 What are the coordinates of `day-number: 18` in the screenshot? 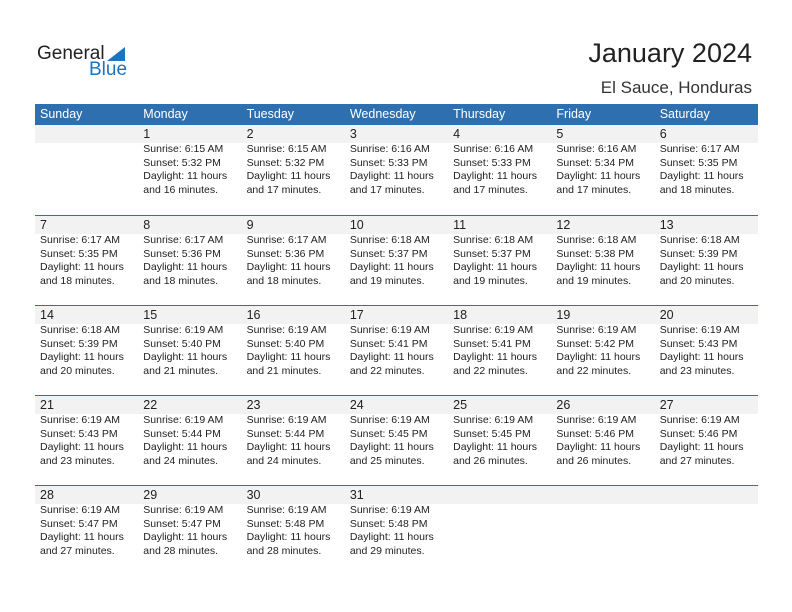 It's located at (460, 315).